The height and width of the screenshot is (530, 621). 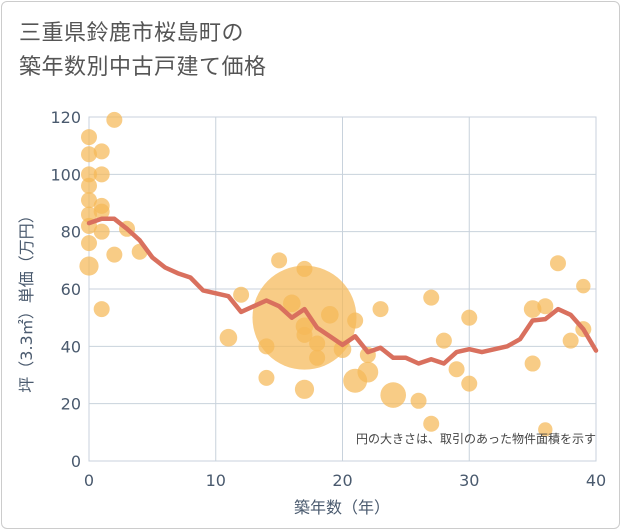 What do you see at coordinates (596, 480) in the screenshot?
I see `x-tick-label: 40` at bounding box center [596, 480].